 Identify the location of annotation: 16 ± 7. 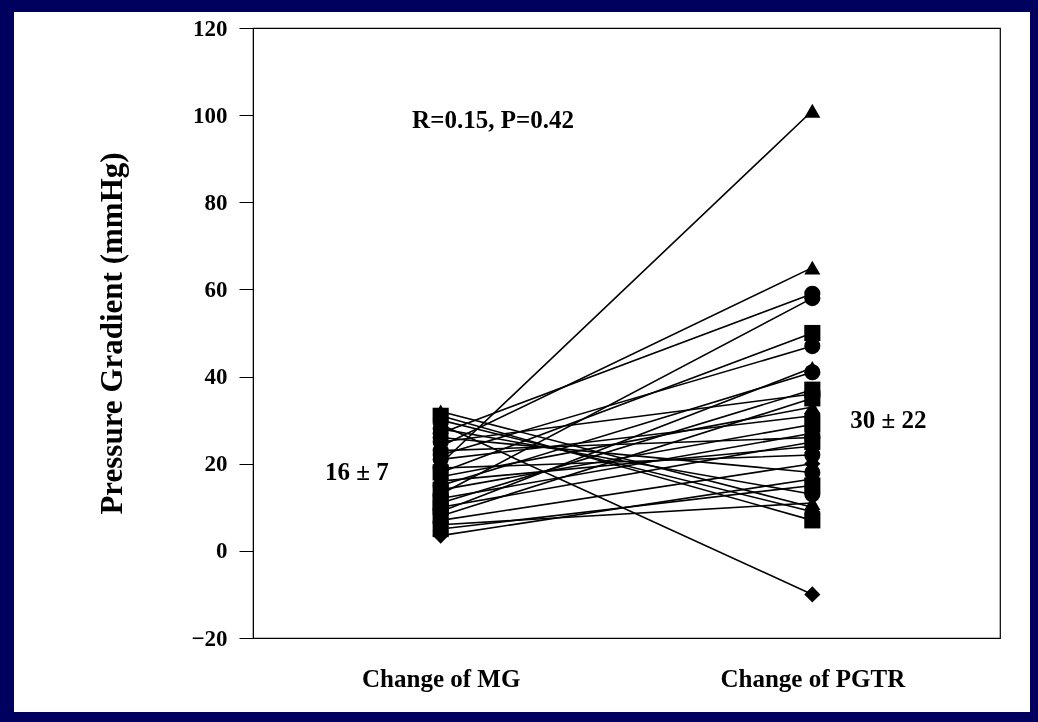
(356, 472).